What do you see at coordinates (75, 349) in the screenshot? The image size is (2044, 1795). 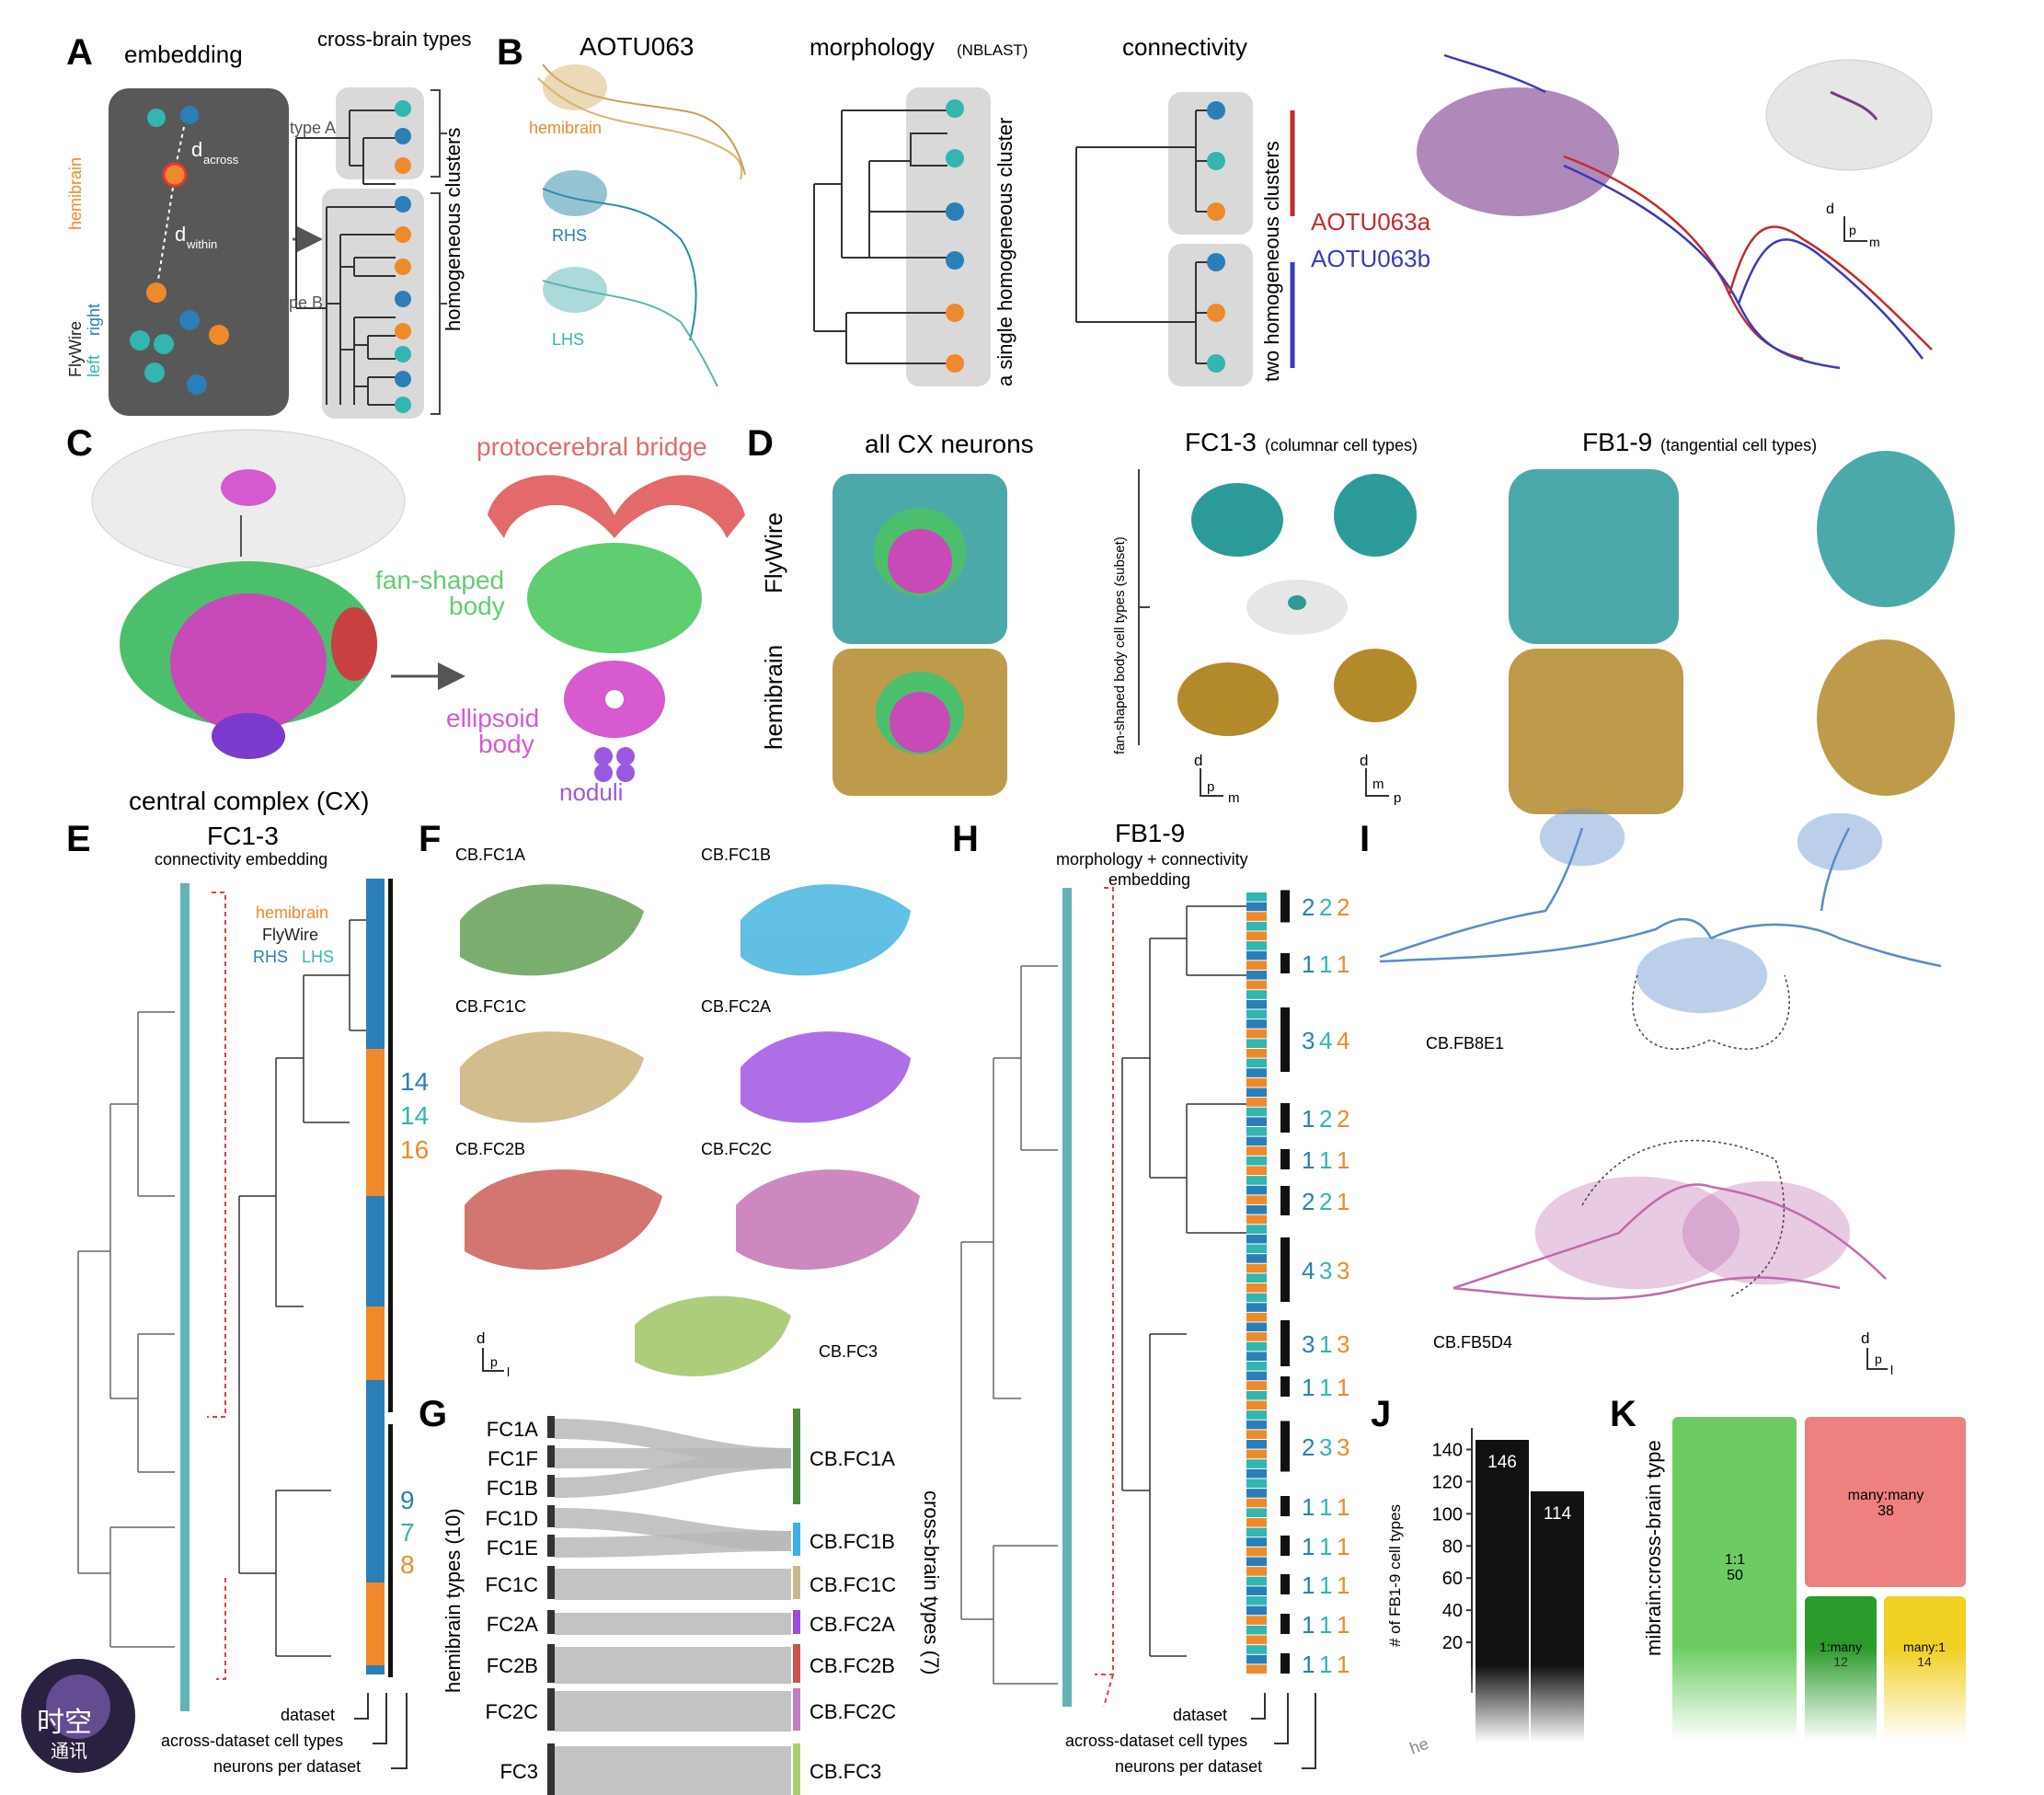 I see `flywire-axis-label: FlyWire` at bounding box center [75, 349].